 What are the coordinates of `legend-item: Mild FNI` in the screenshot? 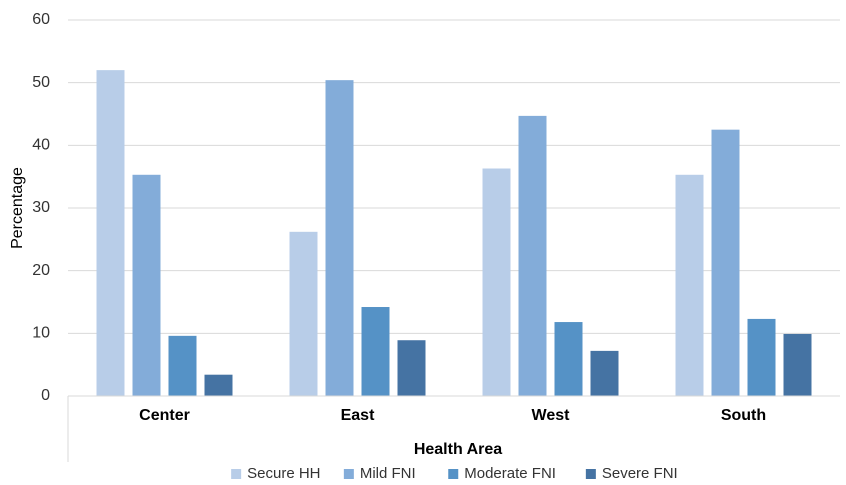 It's located at (379, 473).